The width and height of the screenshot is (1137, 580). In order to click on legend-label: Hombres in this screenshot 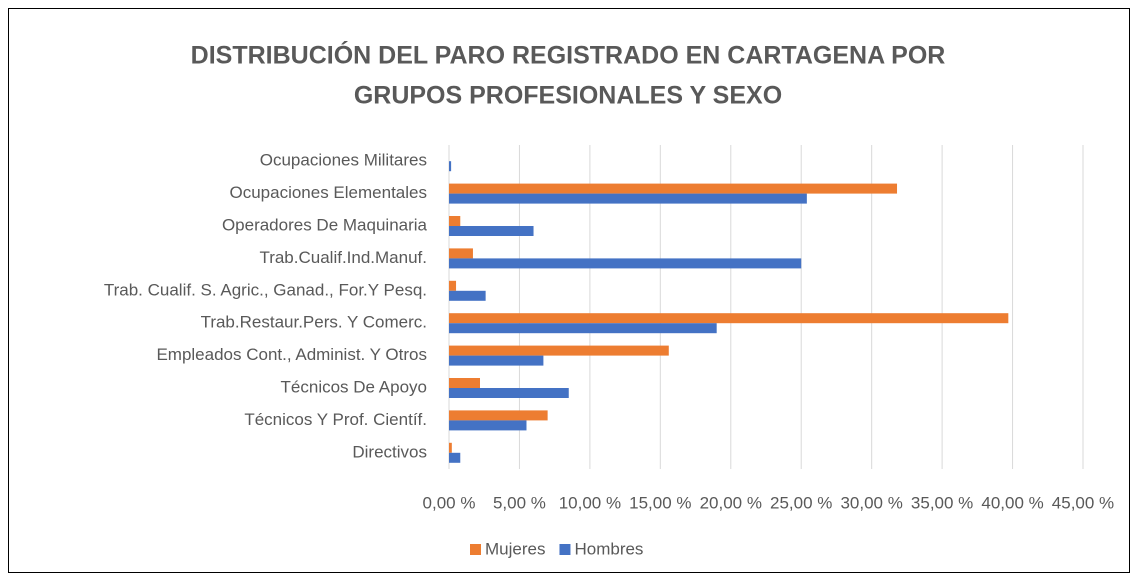, I will do `click(608, 548)`.